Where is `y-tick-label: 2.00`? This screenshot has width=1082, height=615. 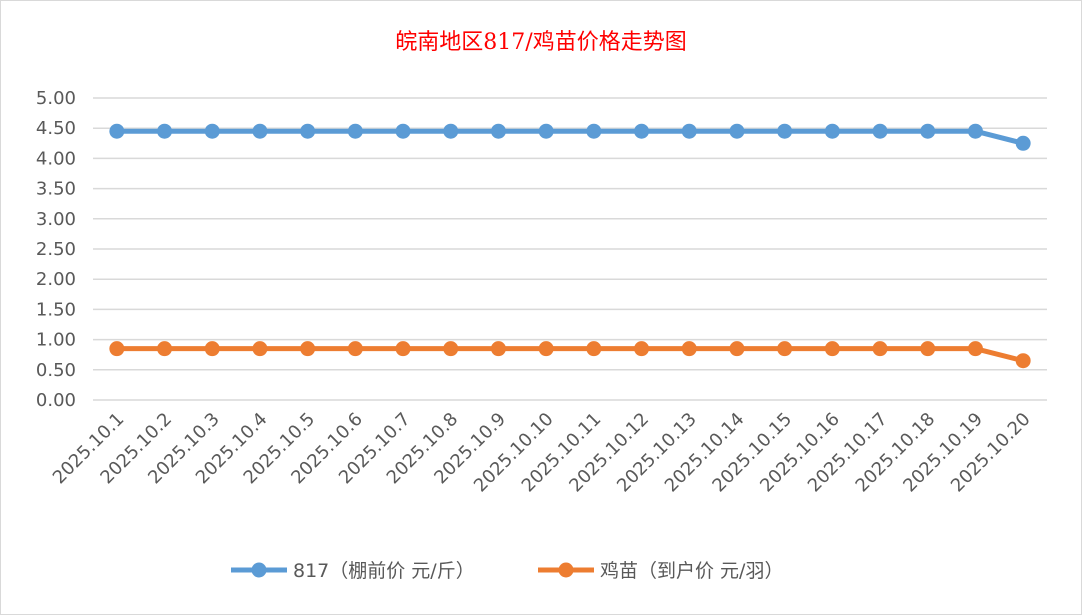 y-tick-label: 2.00 is located at coordinates (56, 279).